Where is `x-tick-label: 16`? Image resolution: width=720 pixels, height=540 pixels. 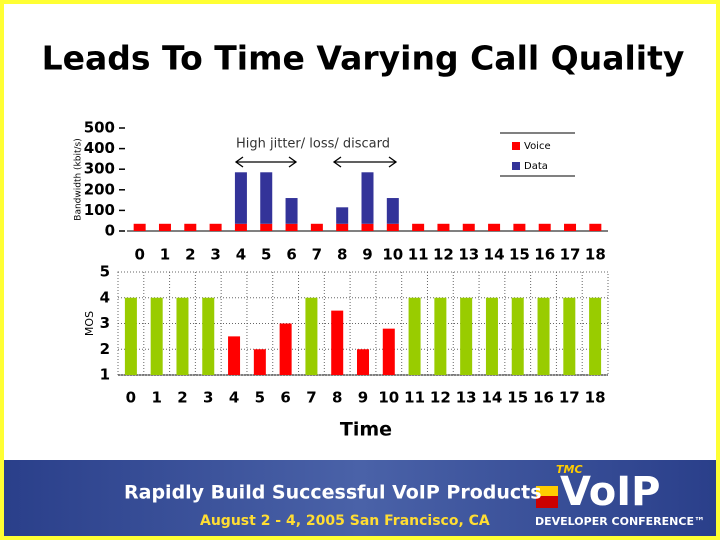 x-tick-label: 16 is located at coordinates (544, 255).